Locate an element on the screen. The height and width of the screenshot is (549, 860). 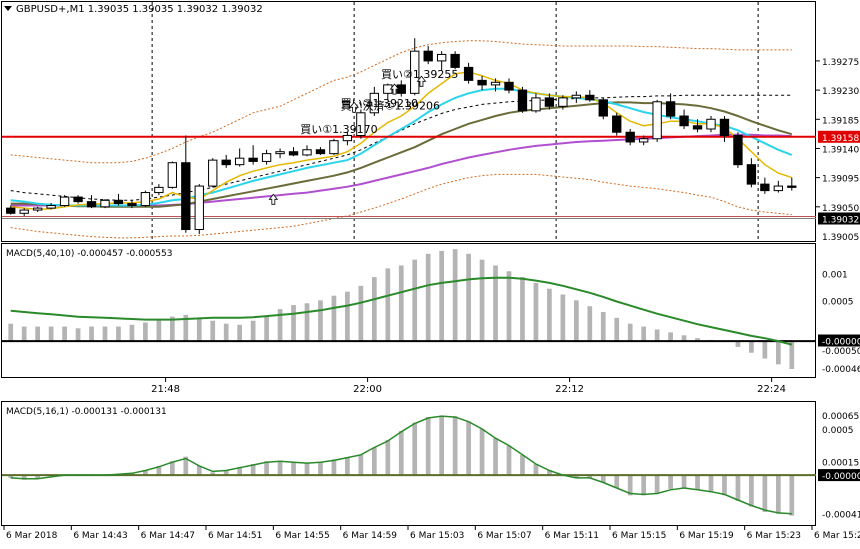
macd1-label: MACD(5,40,10) -0.000457 -0.000553 is located at coordinates (89, 254).